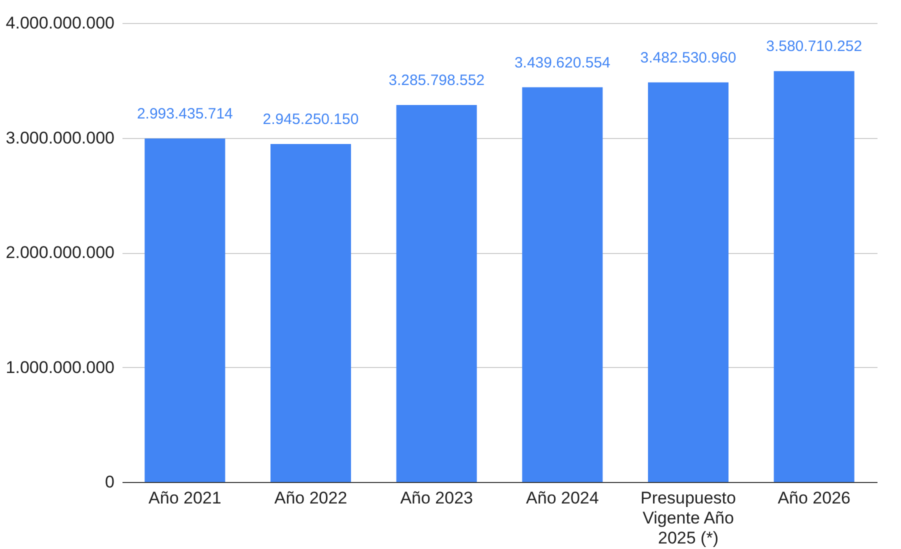  Describe the element at coordinates (60, 367) in the screenshot. I see `y-tick-label: 1.000.000.000` at that location.